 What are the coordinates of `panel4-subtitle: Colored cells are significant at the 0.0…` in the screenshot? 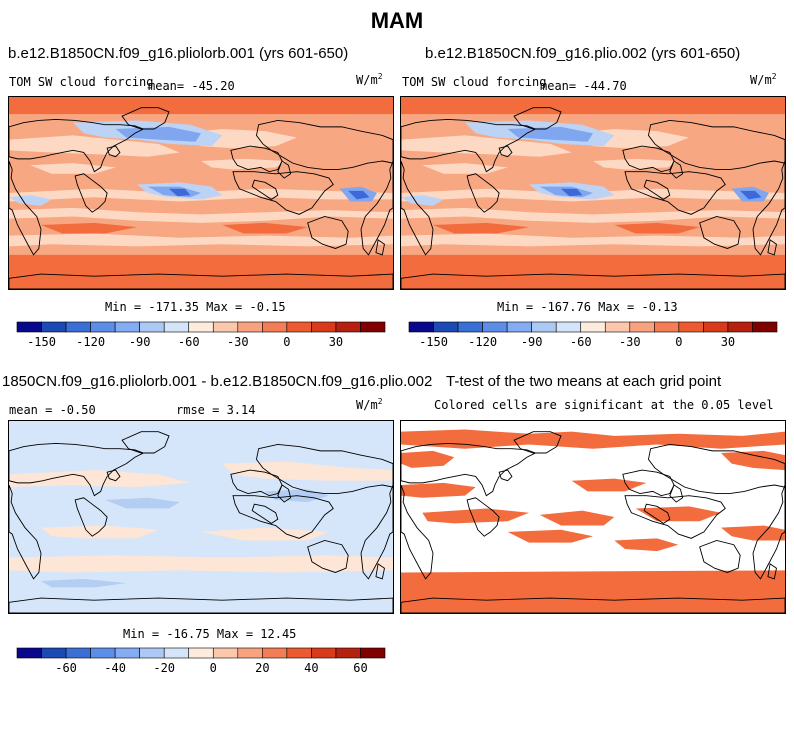 It's located at (604, 405).